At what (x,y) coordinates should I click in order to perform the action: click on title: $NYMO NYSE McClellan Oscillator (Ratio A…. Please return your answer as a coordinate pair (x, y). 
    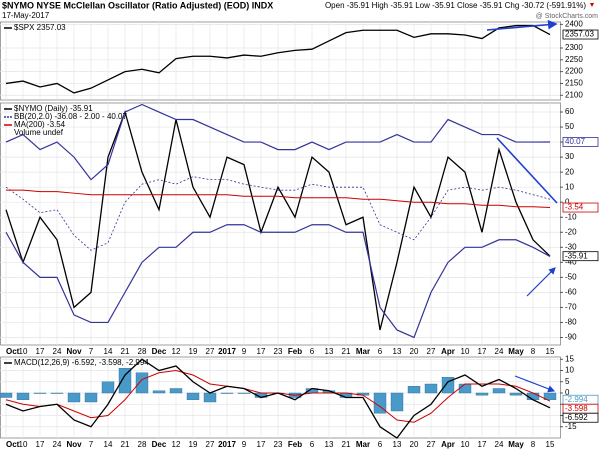
    Looking at the image, I should click on (137, 5).